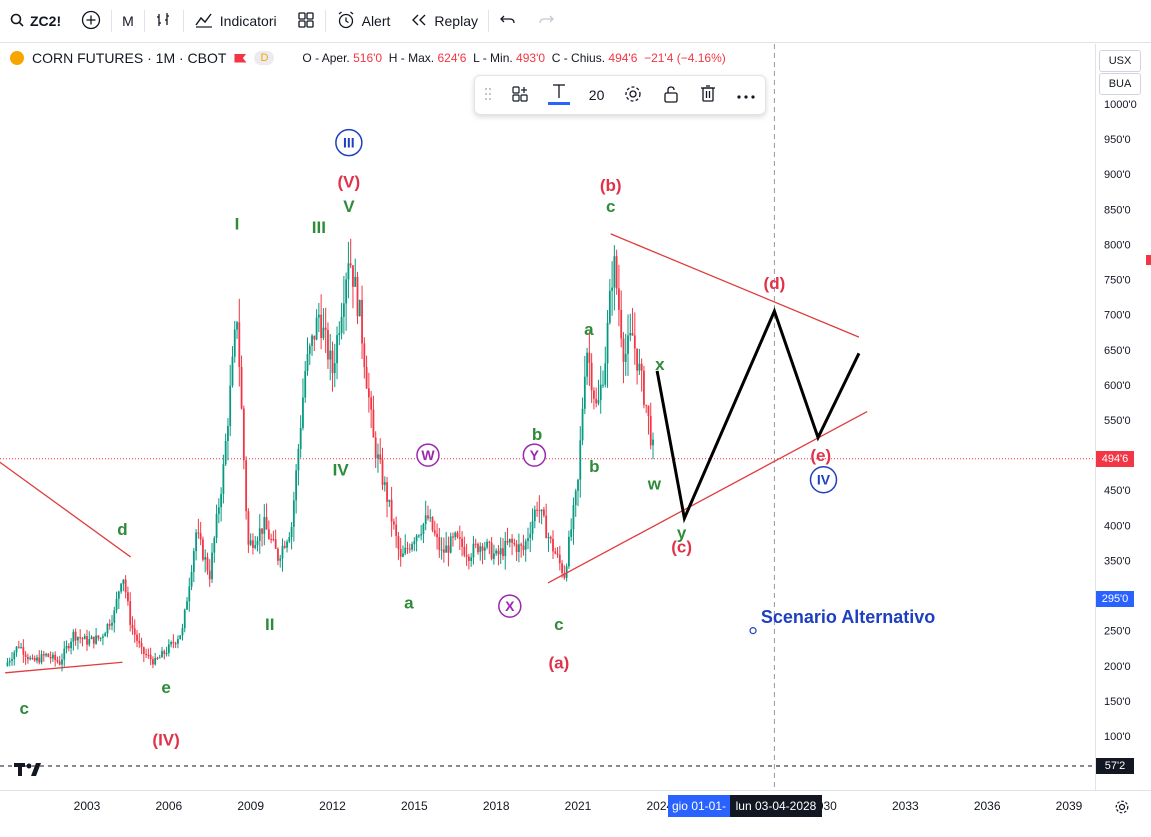 Image resolution: width=1151 pixels, height=837 pixels. I want to click on alert-button: Alert, so click(363, 21).